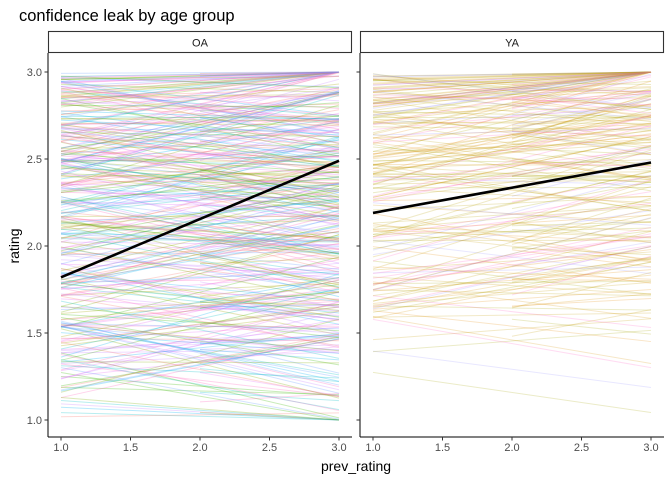  What do you see at coordinates (200, 44) in the screenshot?
I see `facet-strip-label: OA` at bounding box center [200, 44].